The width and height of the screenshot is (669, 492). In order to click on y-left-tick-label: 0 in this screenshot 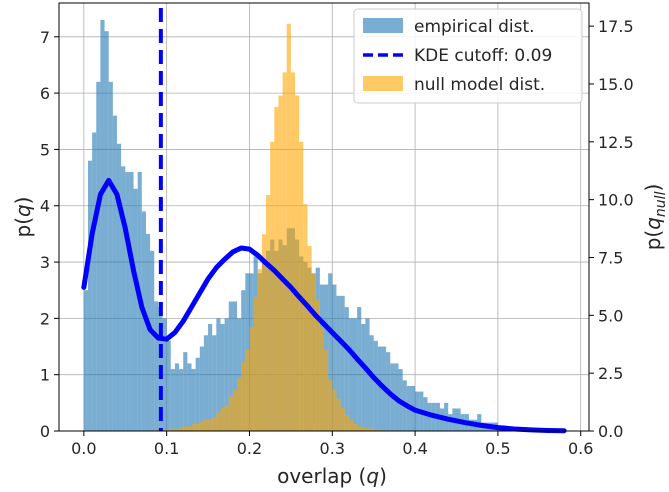, I will do `click(45, 431)`.